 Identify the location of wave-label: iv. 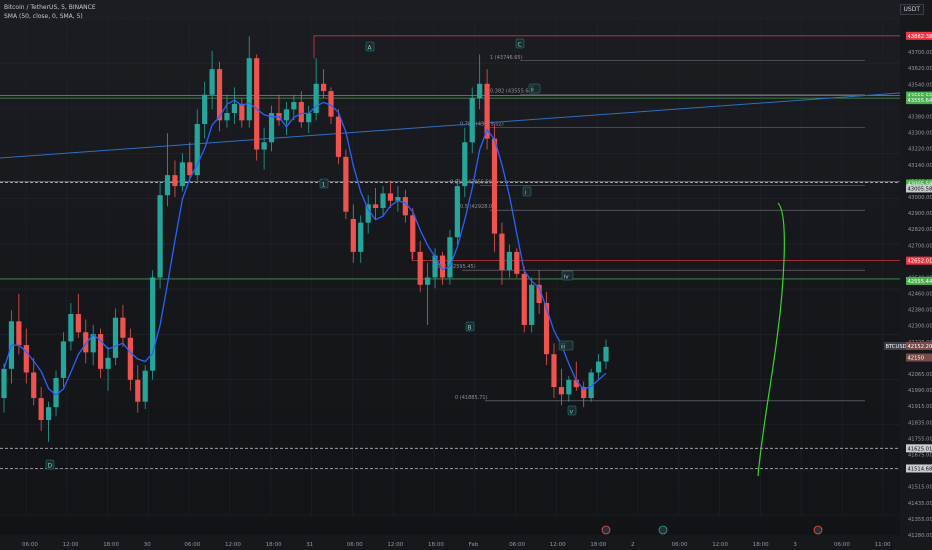
(567, 277).